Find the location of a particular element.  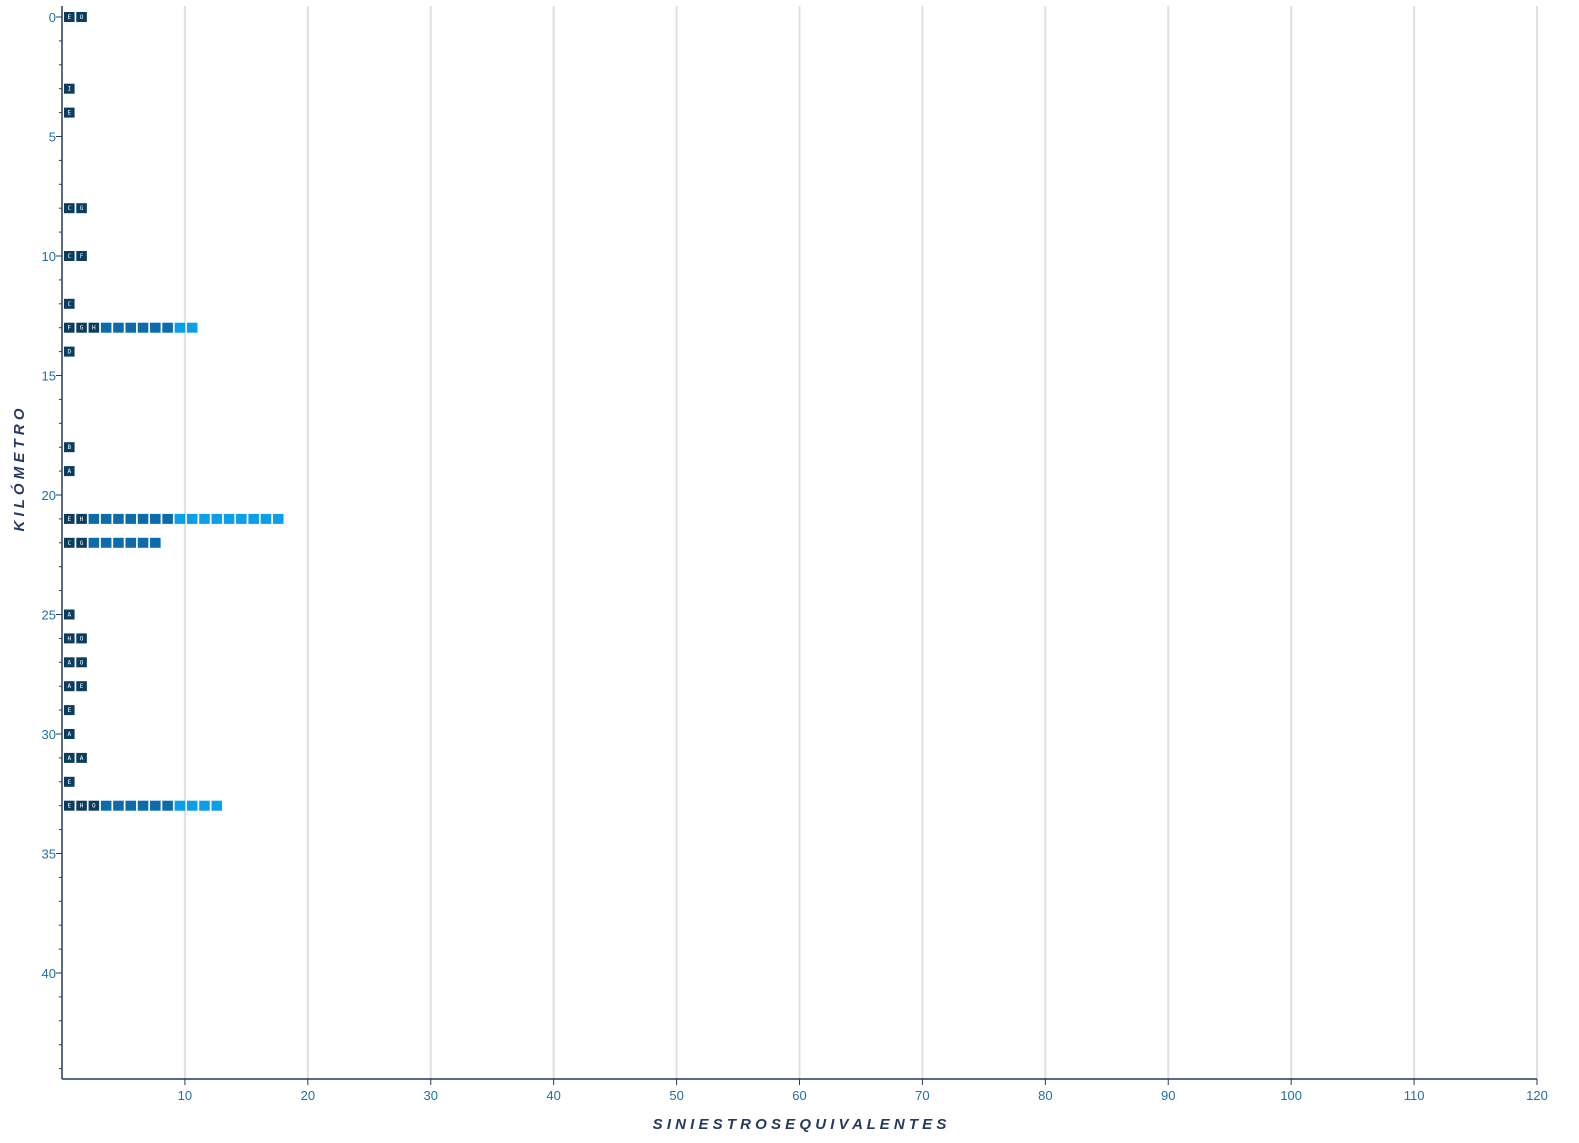

cell-letter: I is located at coordinates (69, 89).